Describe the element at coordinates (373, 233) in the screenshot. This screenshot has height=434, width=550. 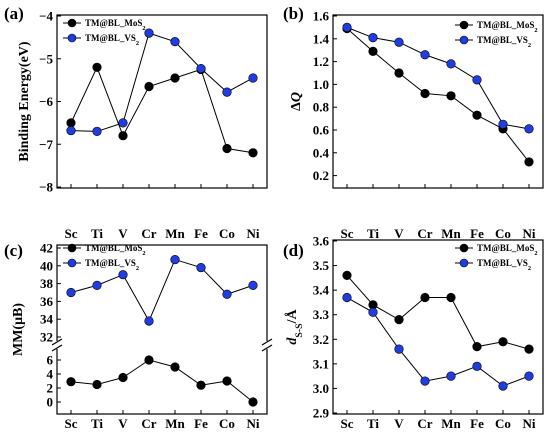
I see `x-tick-label: Ti` at that location.